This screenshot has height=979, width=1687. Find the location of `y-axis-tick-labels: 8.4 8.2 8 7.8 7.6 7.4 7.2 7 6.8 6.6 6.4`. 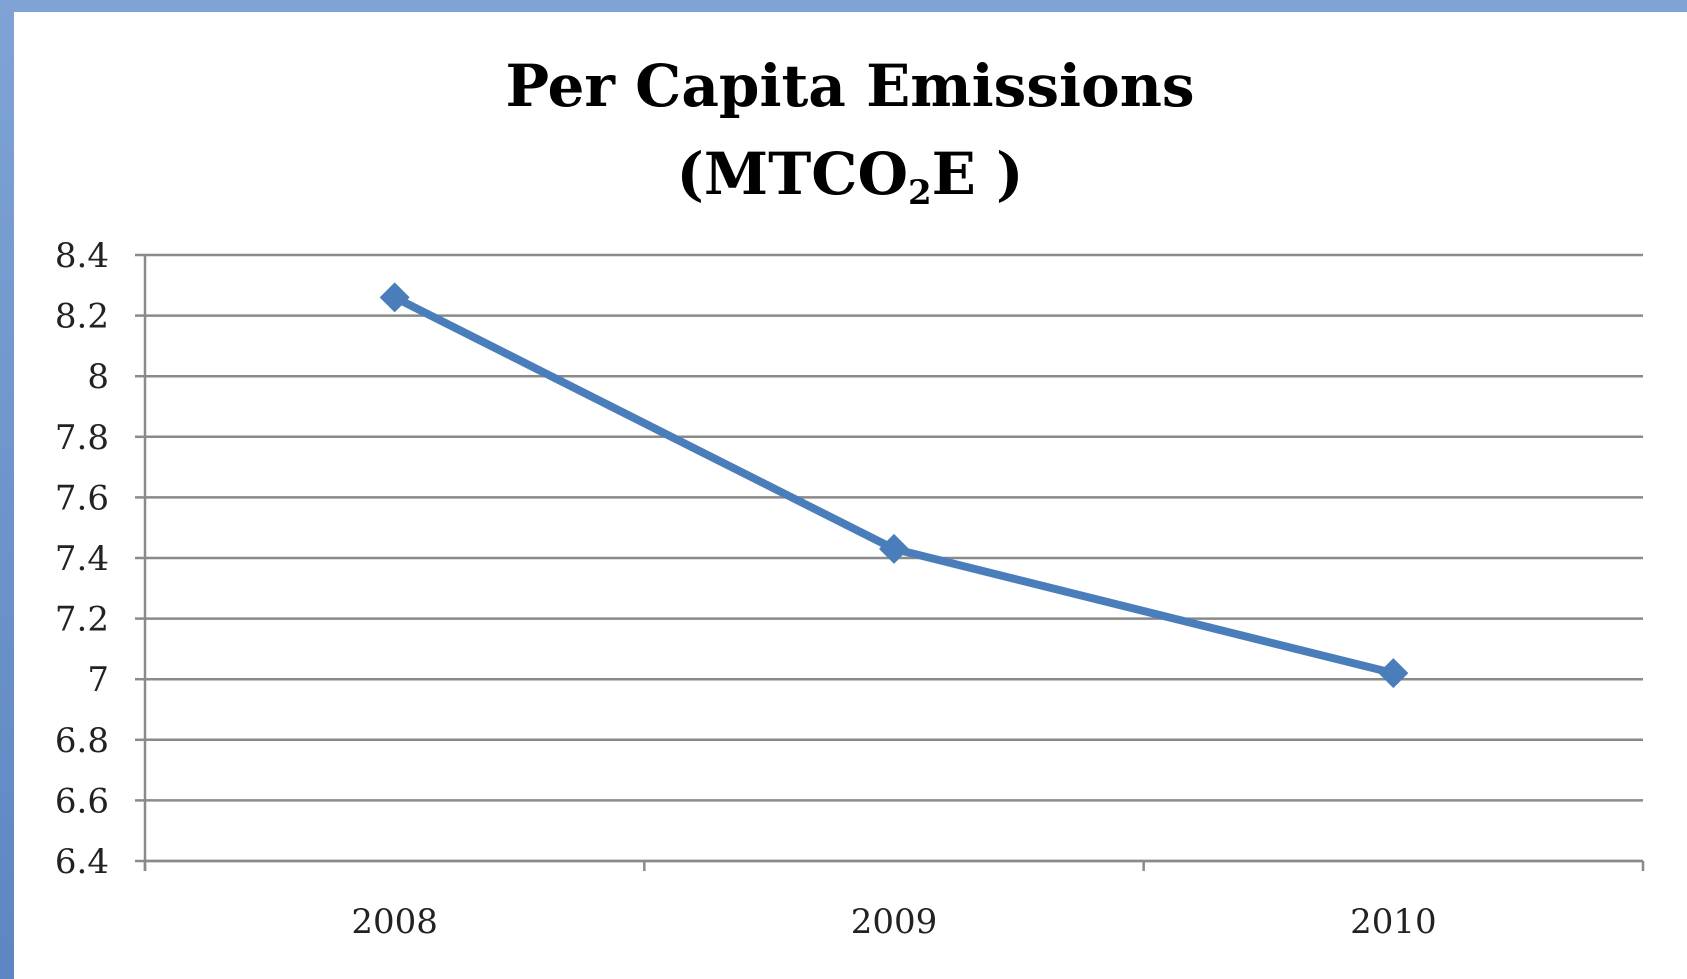

y-axis-tick-labels: 8.4 8.2 8 7.8 7.6 7.4 7.2 7 6.8 6.6 6.4 is located at coordinates (82, 559).